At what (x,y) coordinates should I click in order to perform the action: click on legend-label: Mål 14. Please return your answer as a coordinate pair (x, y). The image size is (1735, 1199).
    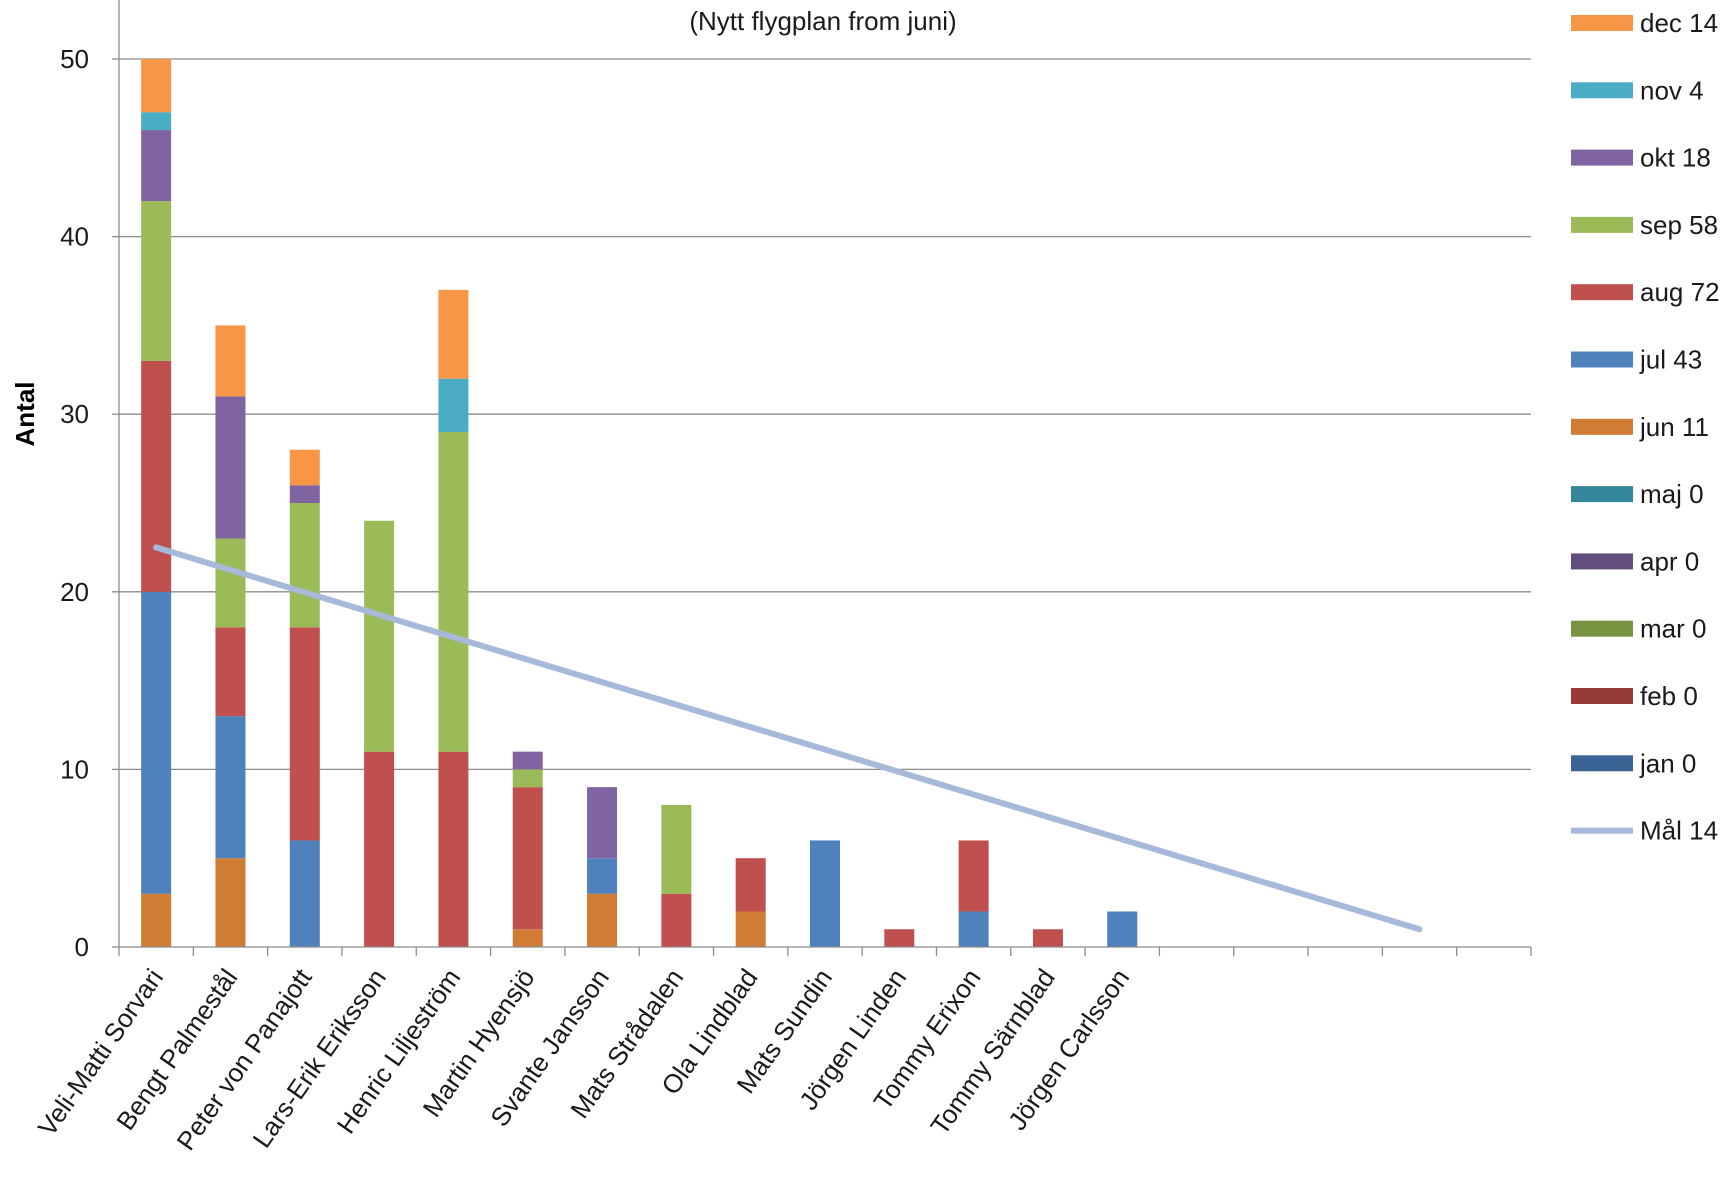
    Looking at the image, I should click on (1679, 831).